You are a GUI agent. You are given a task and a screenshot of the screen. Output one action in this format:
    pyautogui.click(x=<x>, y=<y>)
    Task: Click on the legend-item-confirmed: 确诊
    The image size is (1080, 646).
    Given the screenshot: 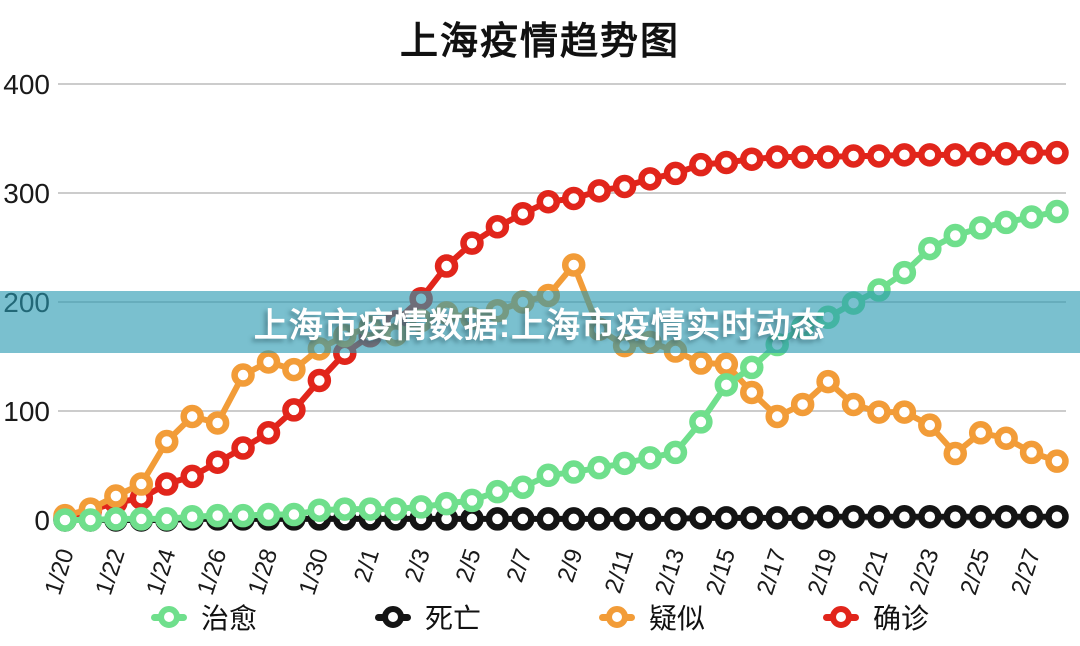 What is the action you would take?
    pyautogui.click(x=876, y=617)
    